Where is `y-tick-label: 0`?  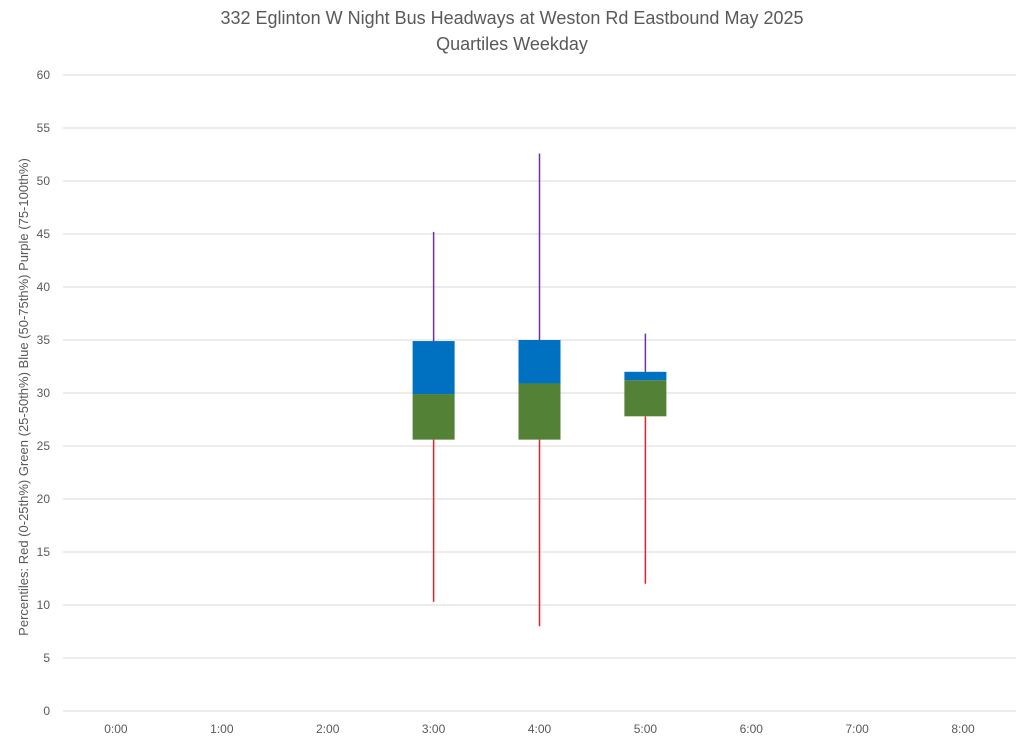
y-tick-label: 0 is located at coordinates (46, 711).